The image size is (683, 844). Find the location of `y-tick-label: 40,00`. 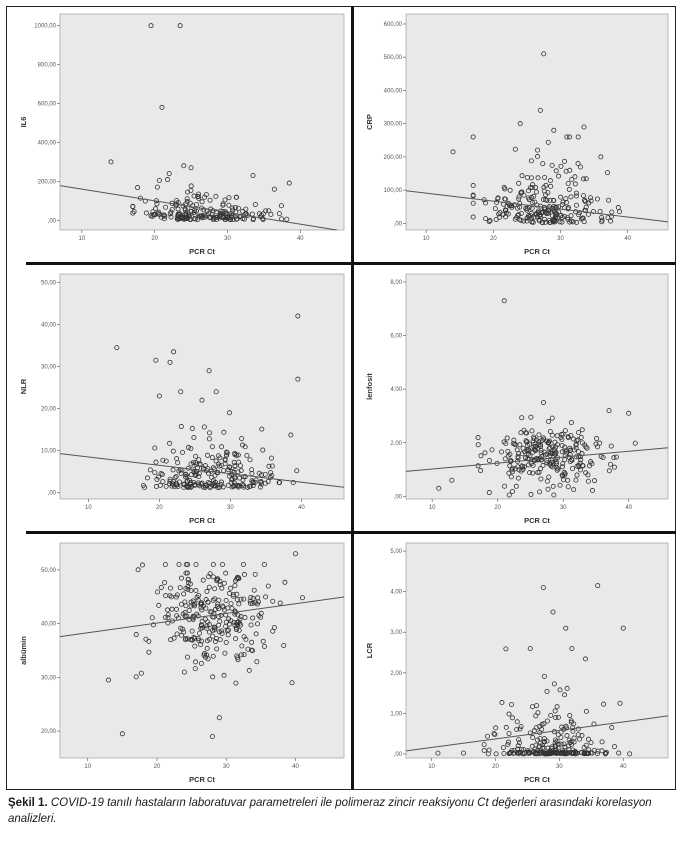

y-tick-label: 40,00 is located at coordinates (49, 325).